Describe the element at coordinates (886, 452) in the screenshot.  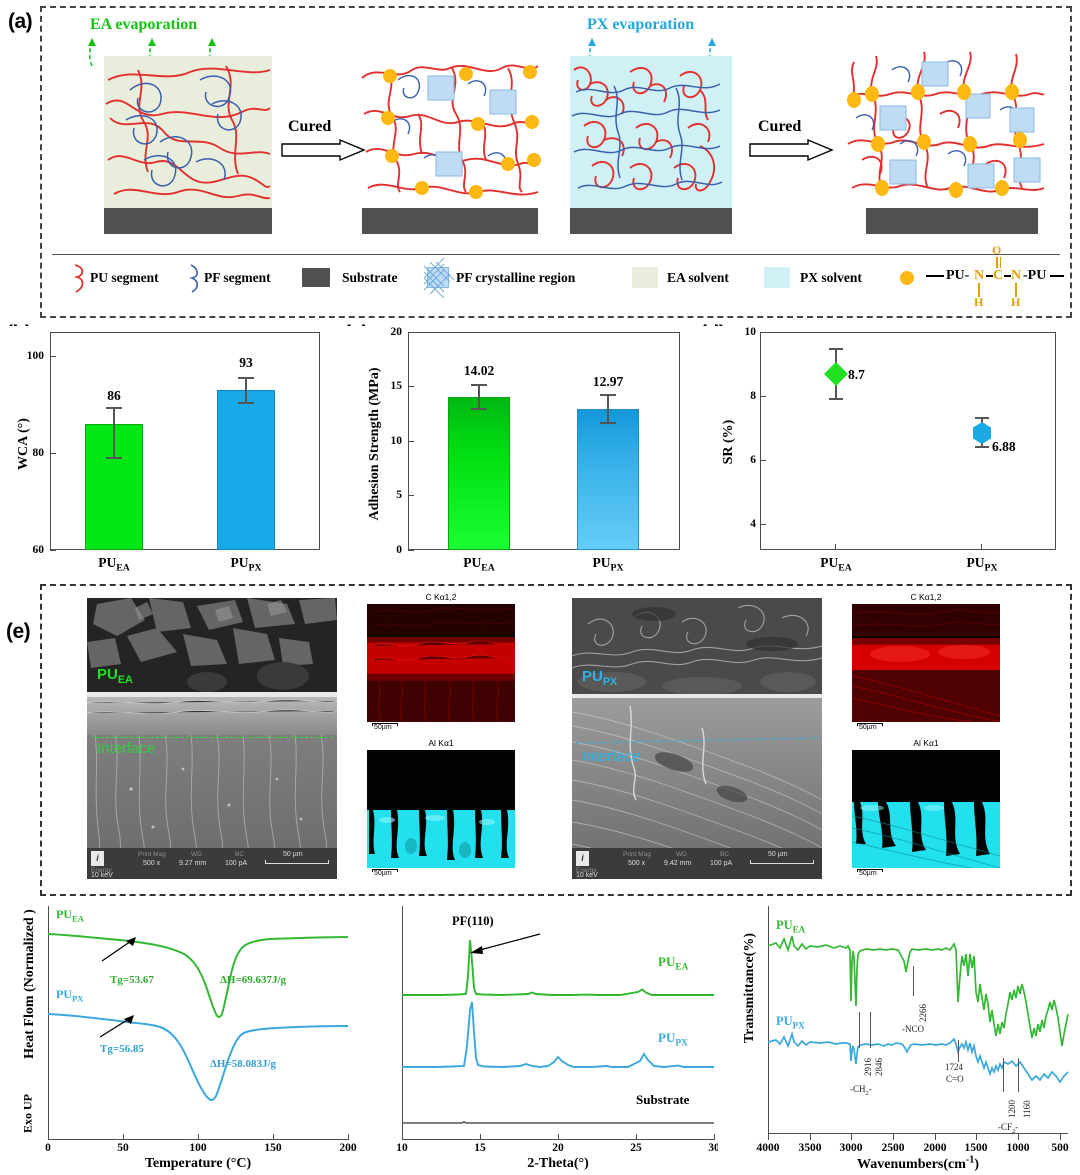
I see `panel-d-chart: SR (%) 10 8 6 4 8.7 6.88 PUEA PUPX` at that location.